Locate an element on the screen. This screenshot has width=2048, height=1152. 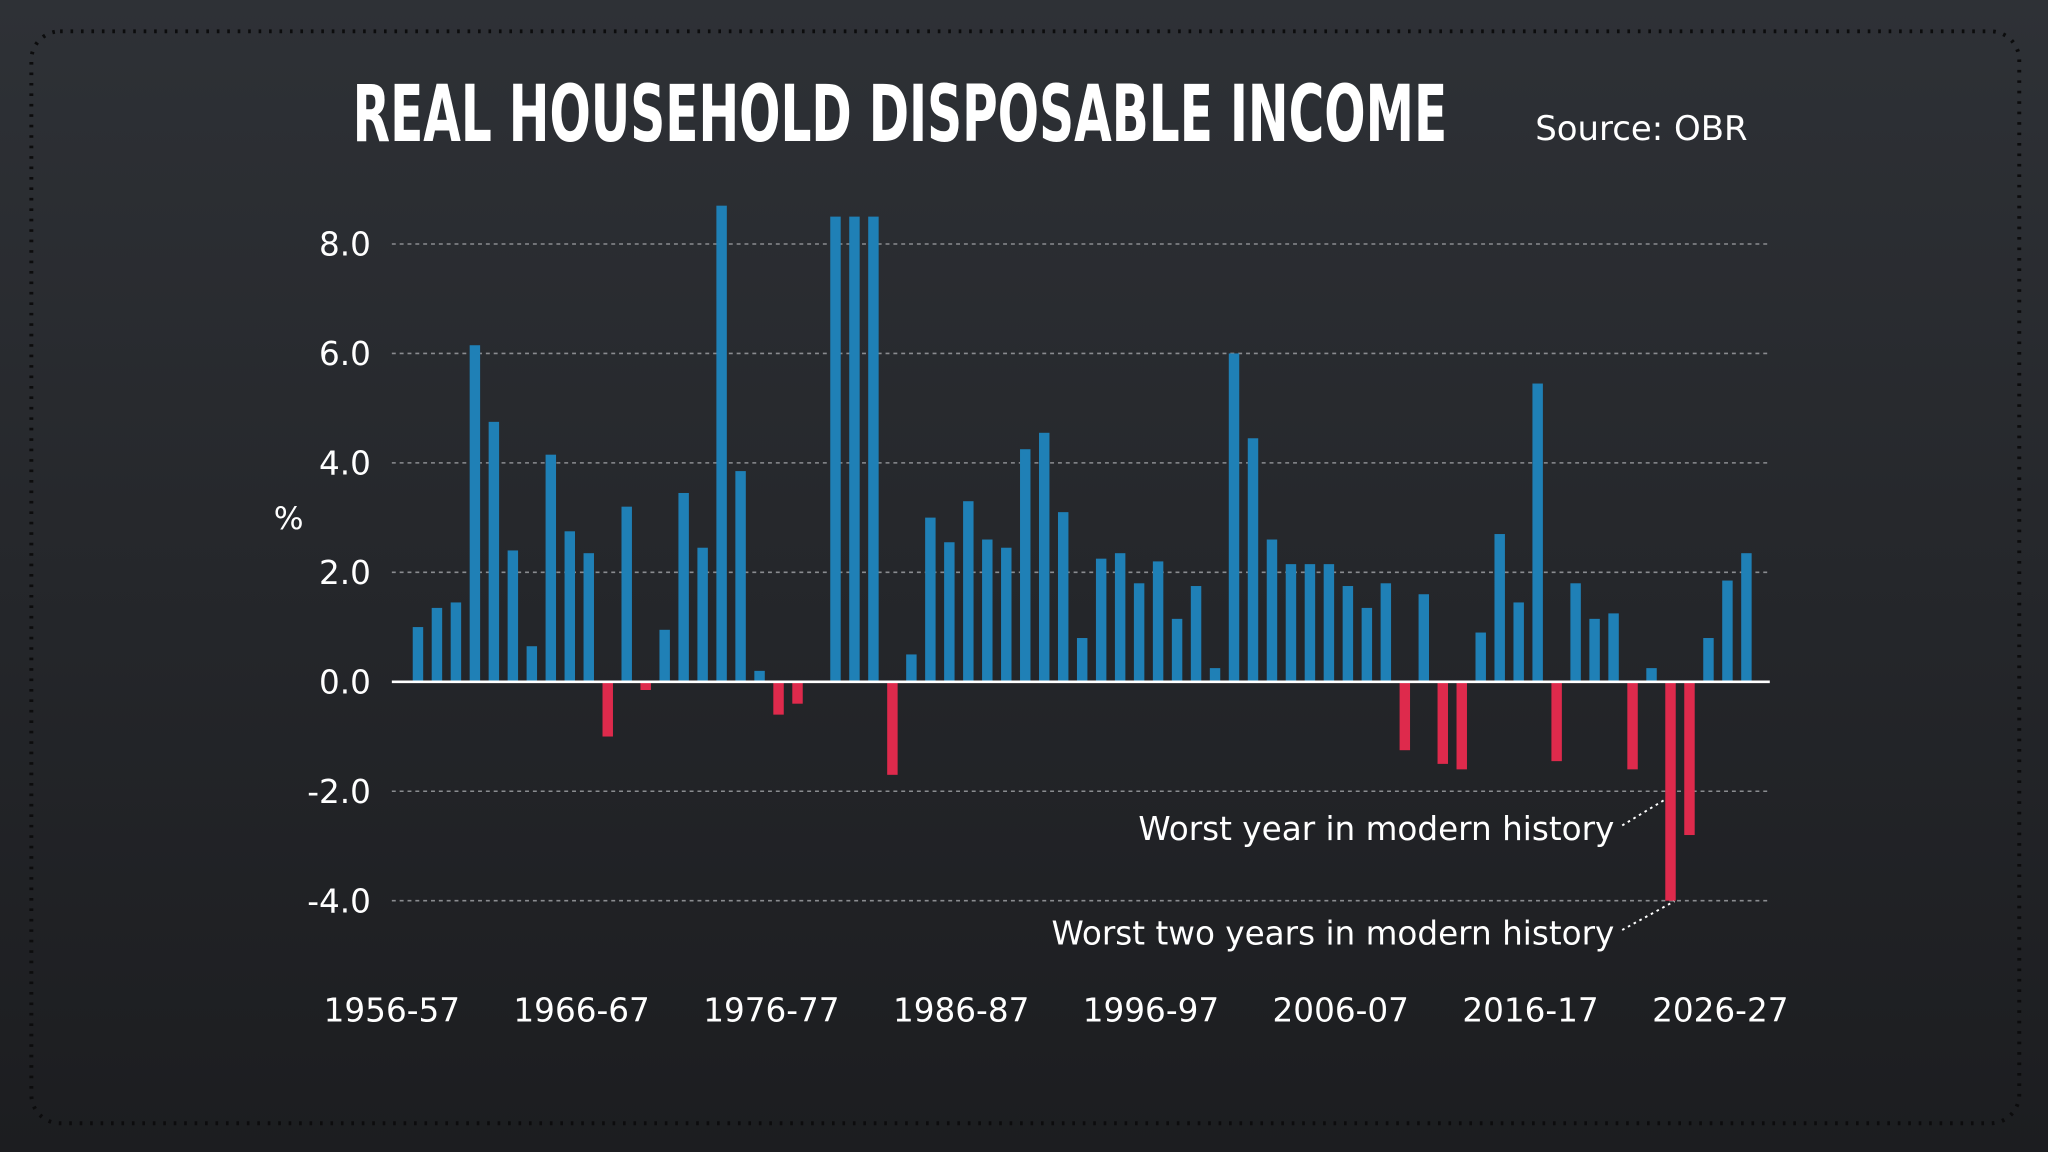
y-tick-label: -2.0 is located at coordinates (339, 792).